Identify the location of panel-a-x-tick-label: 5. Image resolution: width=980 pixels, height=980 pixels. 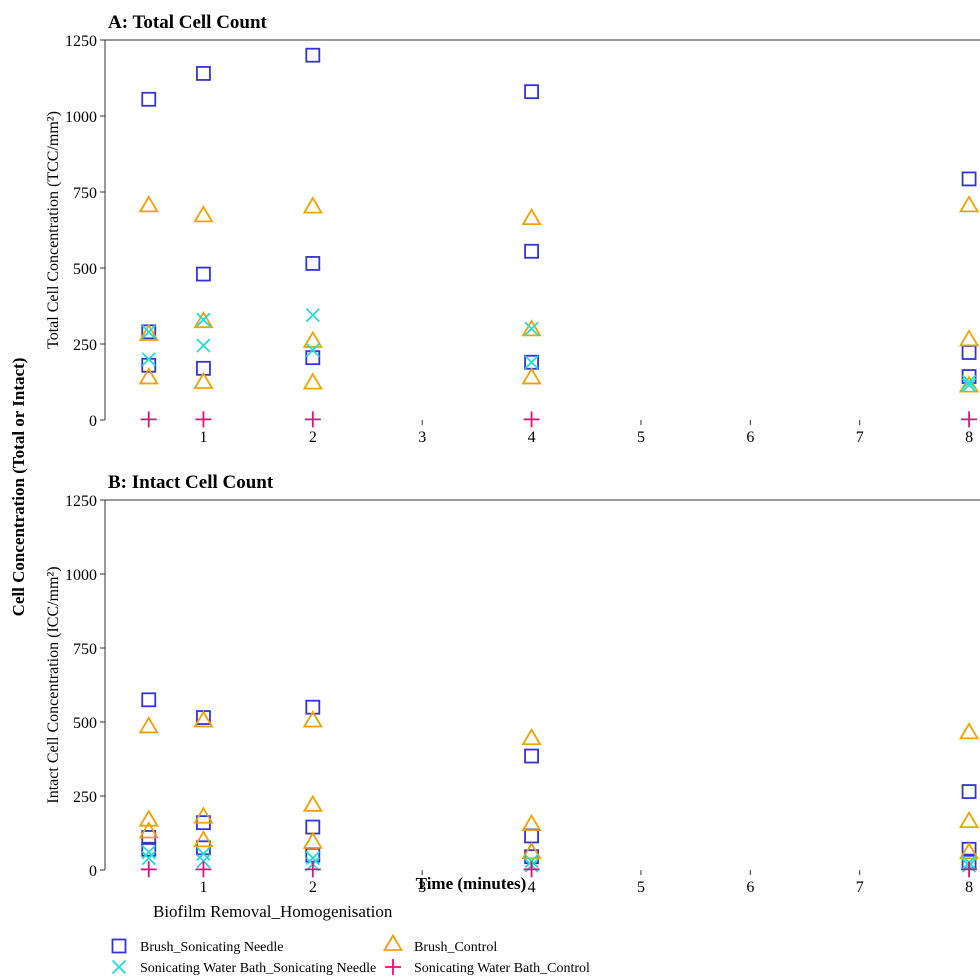
(641, 437).